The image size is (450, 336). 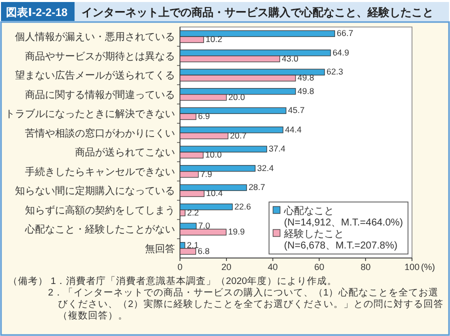 What do you see at coordinates (214, 39) in the screenshot?
I see `data-label: 10.2` at bounding box center [214, 39].